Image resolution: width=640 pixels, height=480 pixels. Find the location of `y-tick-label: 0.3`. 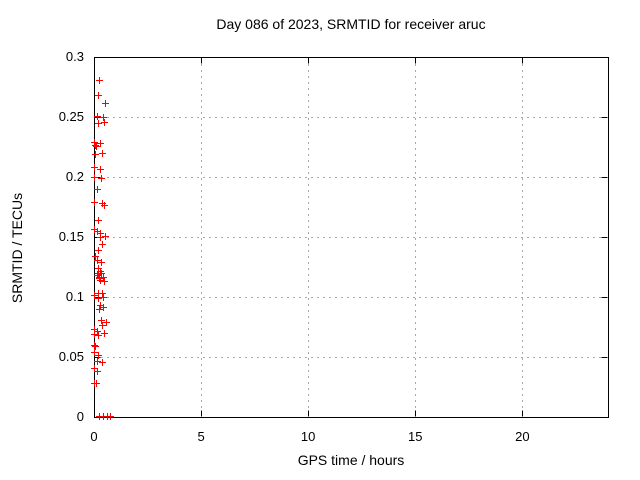

y-tick-label: 0.3 is located at coordinates (74, 56).